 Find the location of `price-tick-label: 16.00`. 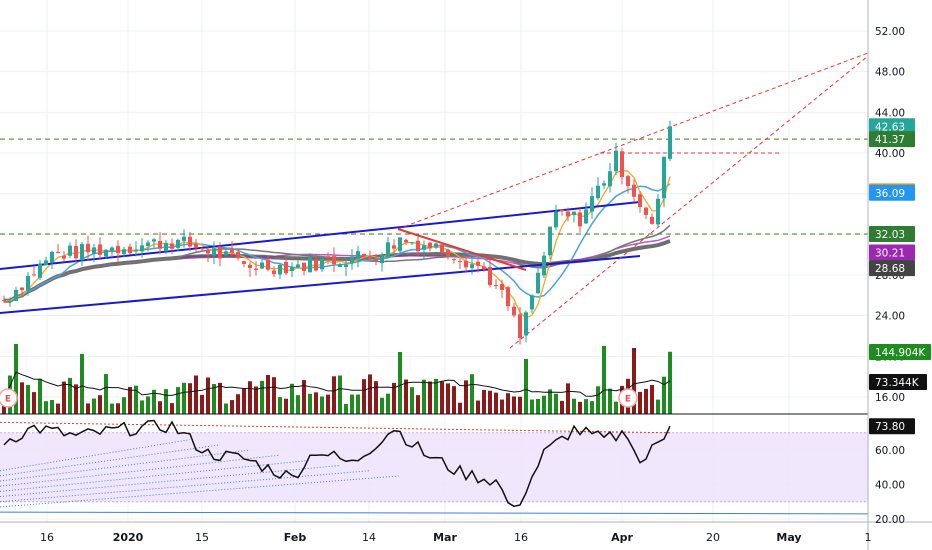

price-tick-label: 16.00 is located at coordinates (890, 398).